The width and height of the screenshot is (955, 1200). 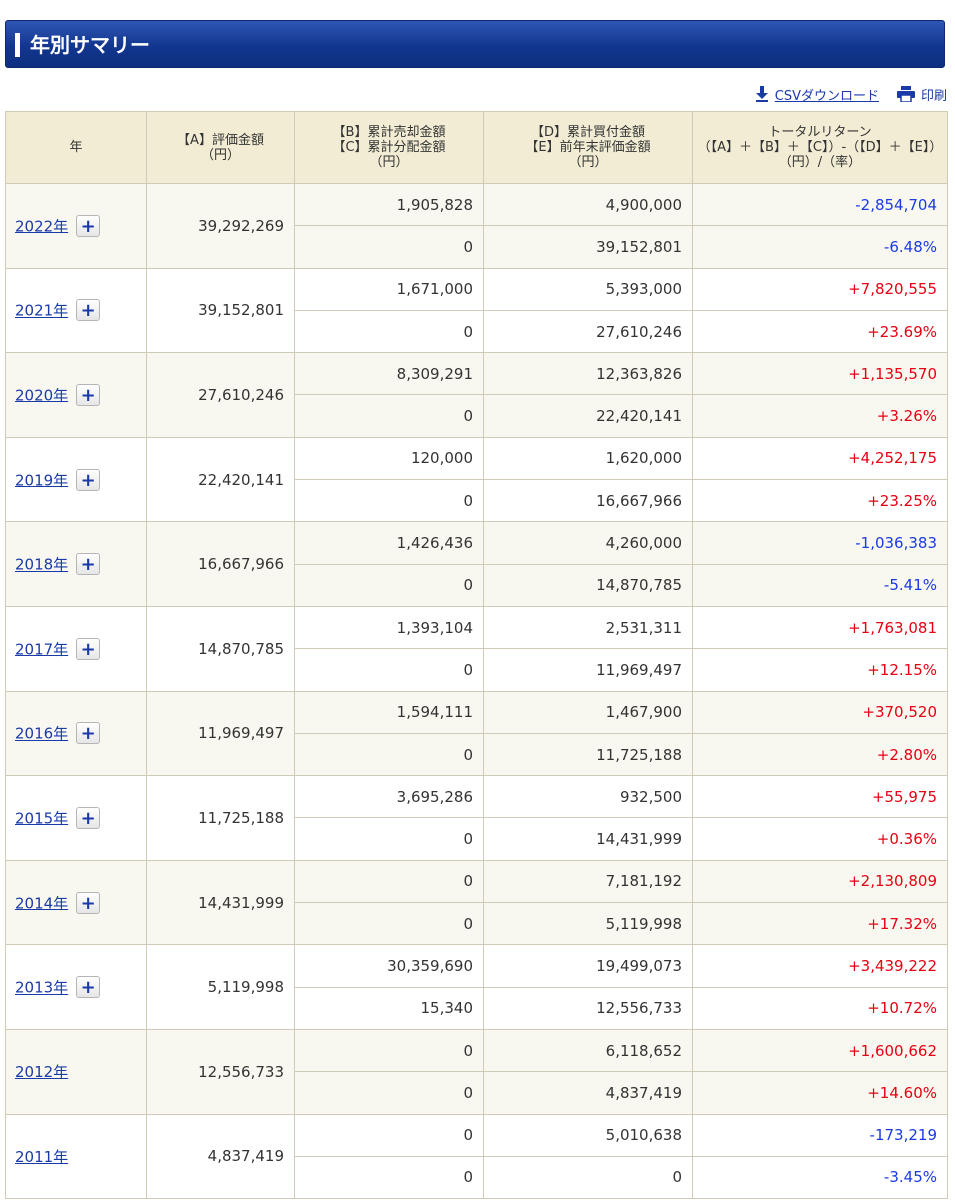 What do you see at coordinates (42, 733) in the screenshot?
I see `year-link: 2016年` at bounding box center [42, 733].